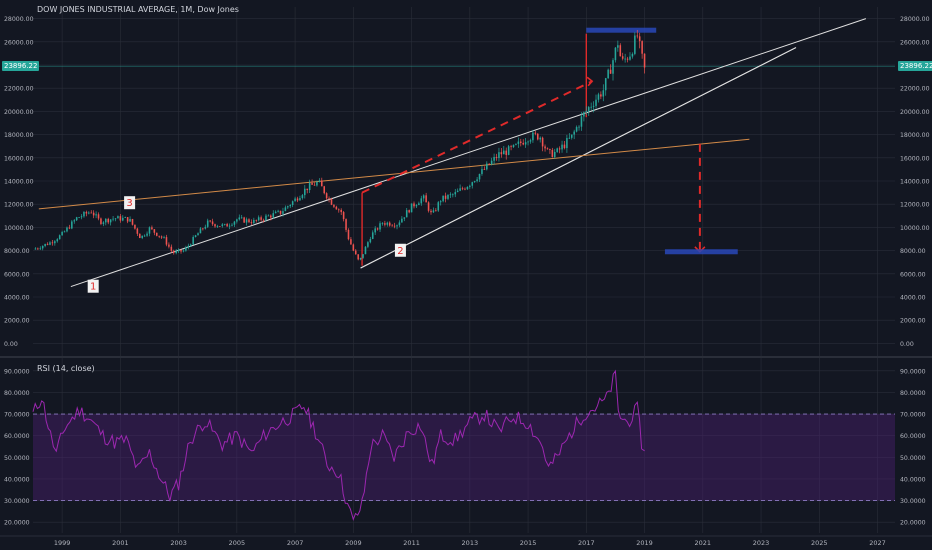 This screenshot has width=932, height=550. I want to click on wave-label-text: 2, so click(400, 251).